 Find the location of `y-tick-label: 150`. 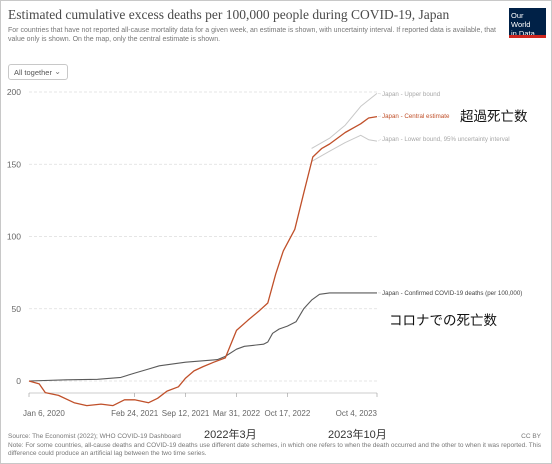

y-tick-label: 150 is located at coordinates (14, 164).